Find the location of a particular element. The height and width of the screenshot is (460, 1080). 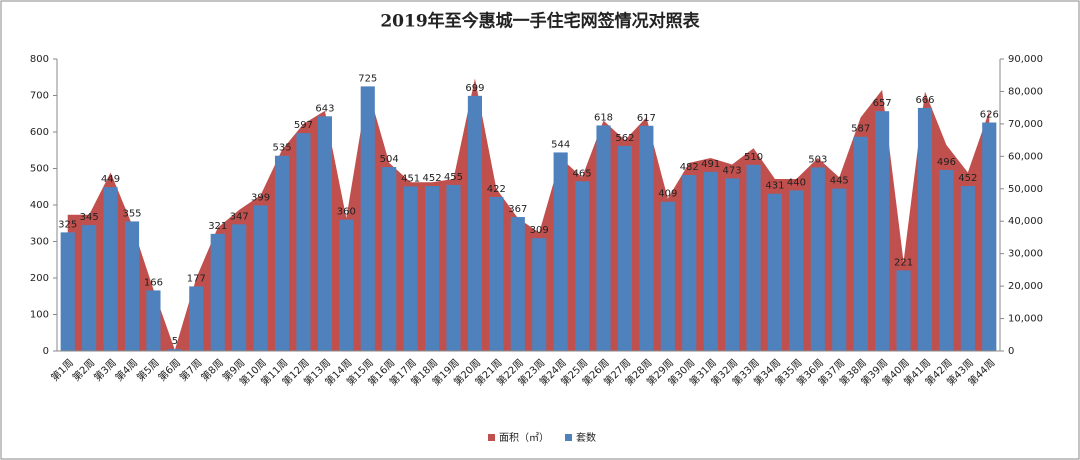

data-label: 355 is located at coordinates (131, 213).